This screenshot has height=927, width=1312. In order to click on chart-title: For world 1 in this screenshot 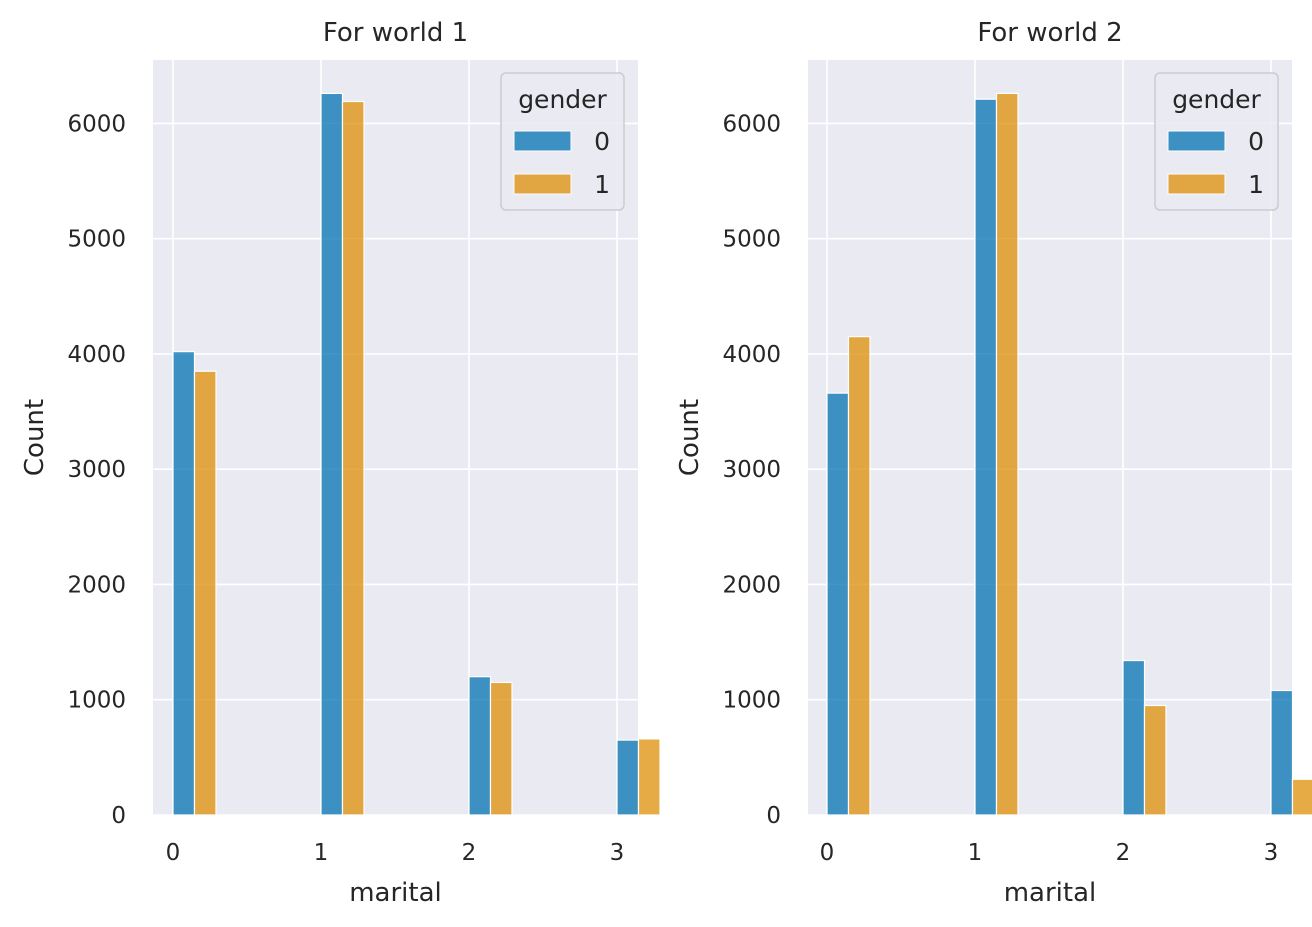, I will do `click(395, 33)`.